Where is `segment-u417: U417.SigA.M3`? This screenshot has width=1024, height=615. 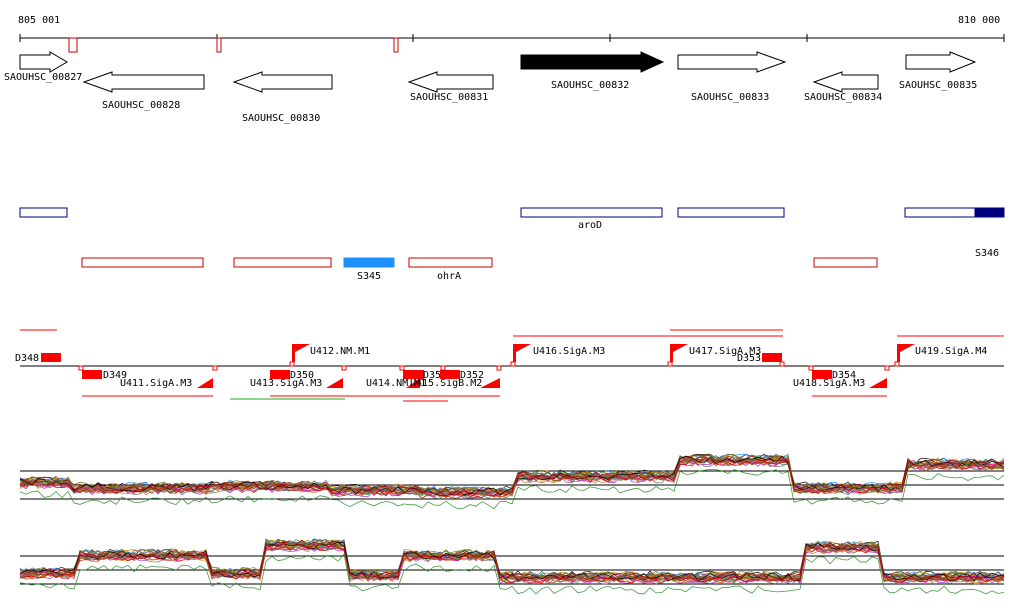
segment-u417: U417.SigA.M3 is located at coordinates (715, 353).